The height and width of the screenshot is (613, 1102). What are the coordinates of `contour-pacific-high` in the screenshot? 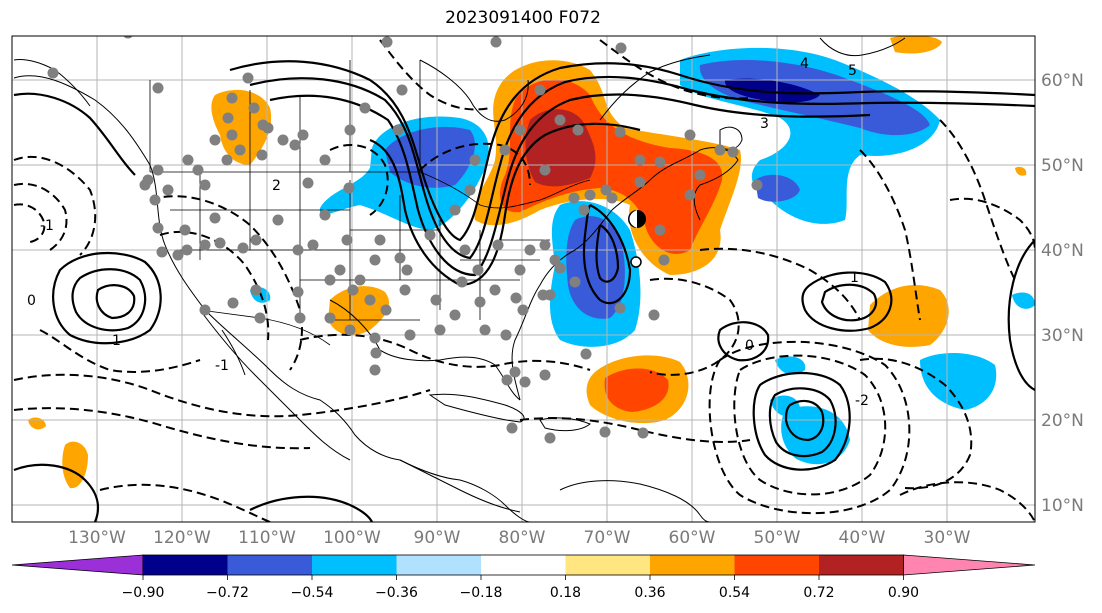 It's located at (107, 298).